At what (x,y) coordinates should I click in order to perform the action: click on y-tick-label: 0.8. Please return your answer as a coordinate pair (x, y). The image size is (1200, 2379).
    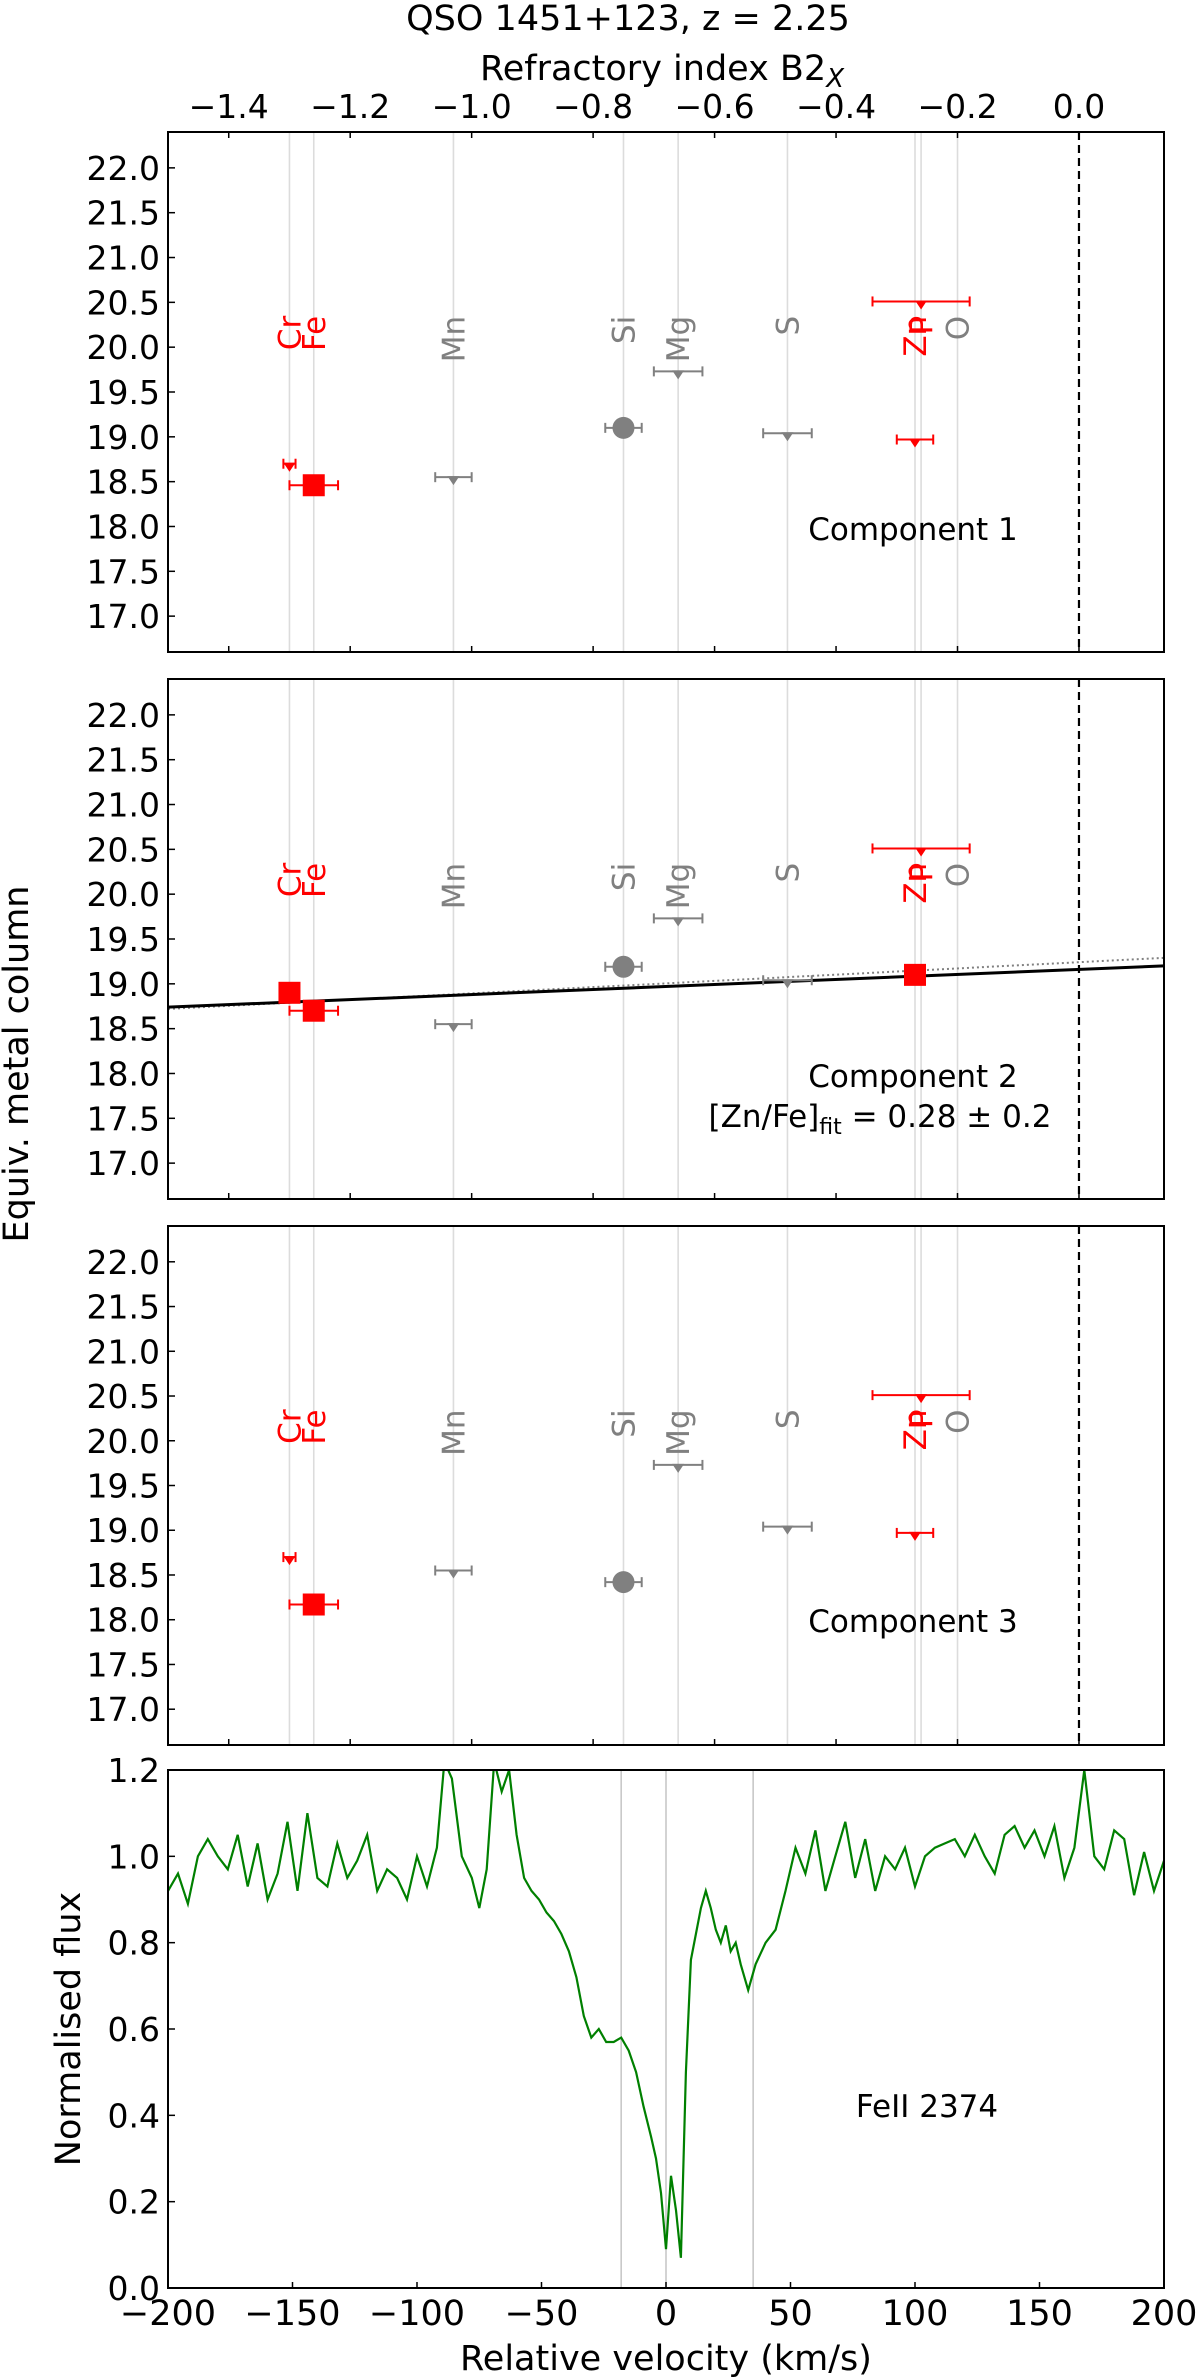
    Looking at the image, I should click on (134, 1943).